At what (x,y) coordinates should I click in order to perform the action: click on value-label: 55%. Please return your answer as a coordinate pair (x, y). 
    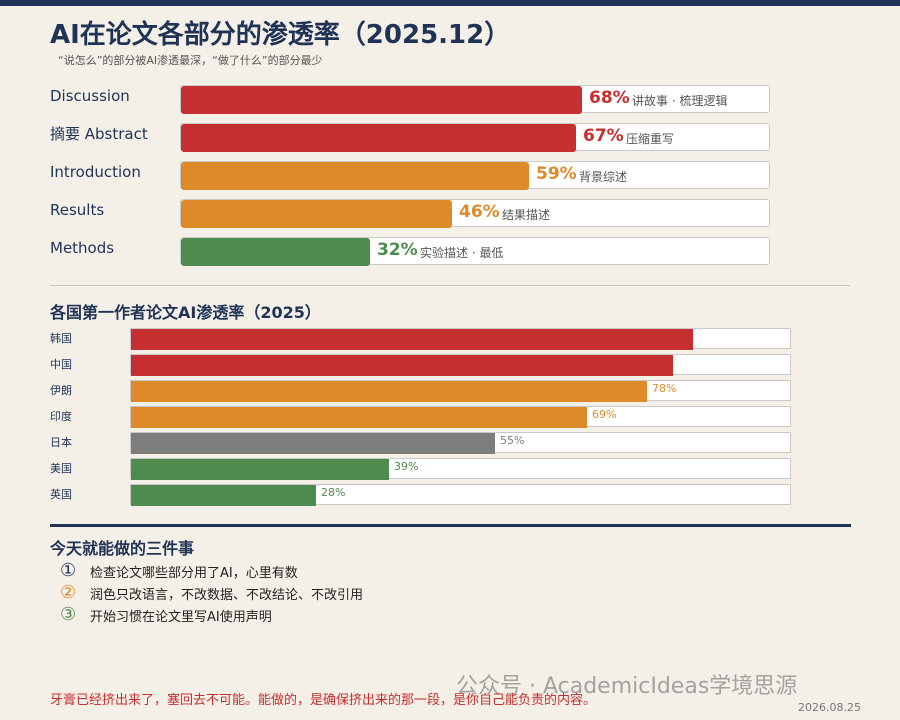
    Looking at the image, I should click on (512, 440).